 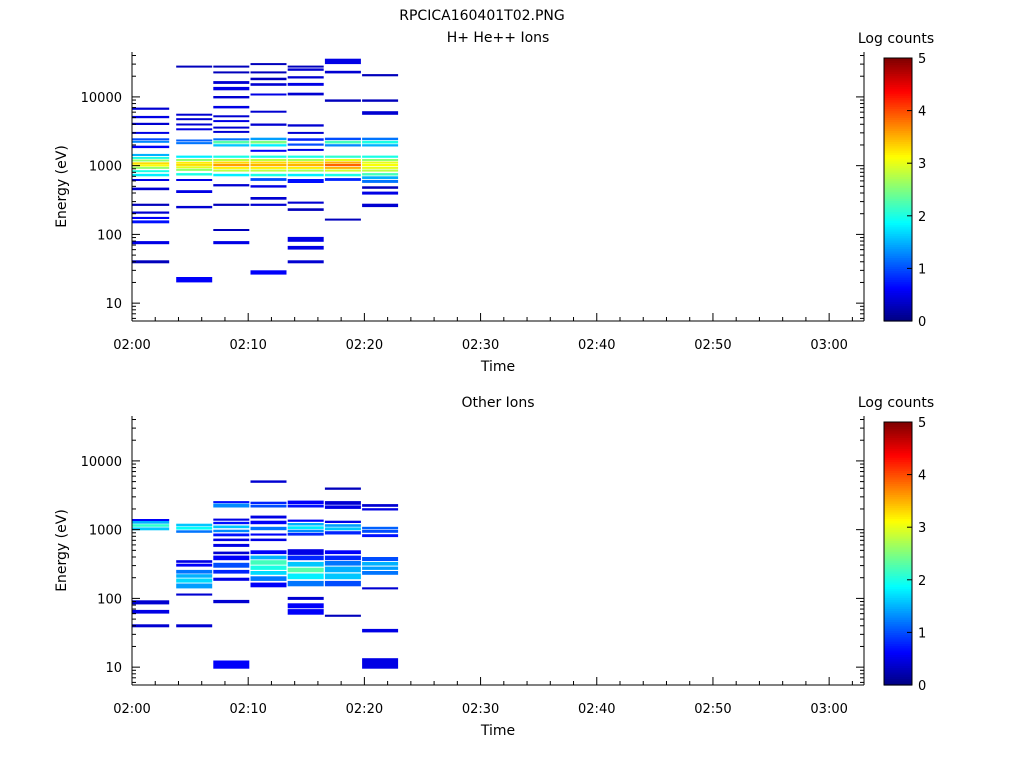 What do you see at coordinates (922, 112) in the screenshot?
I see `colorbar-tick-label: 4` at bounding box center [922, 112].